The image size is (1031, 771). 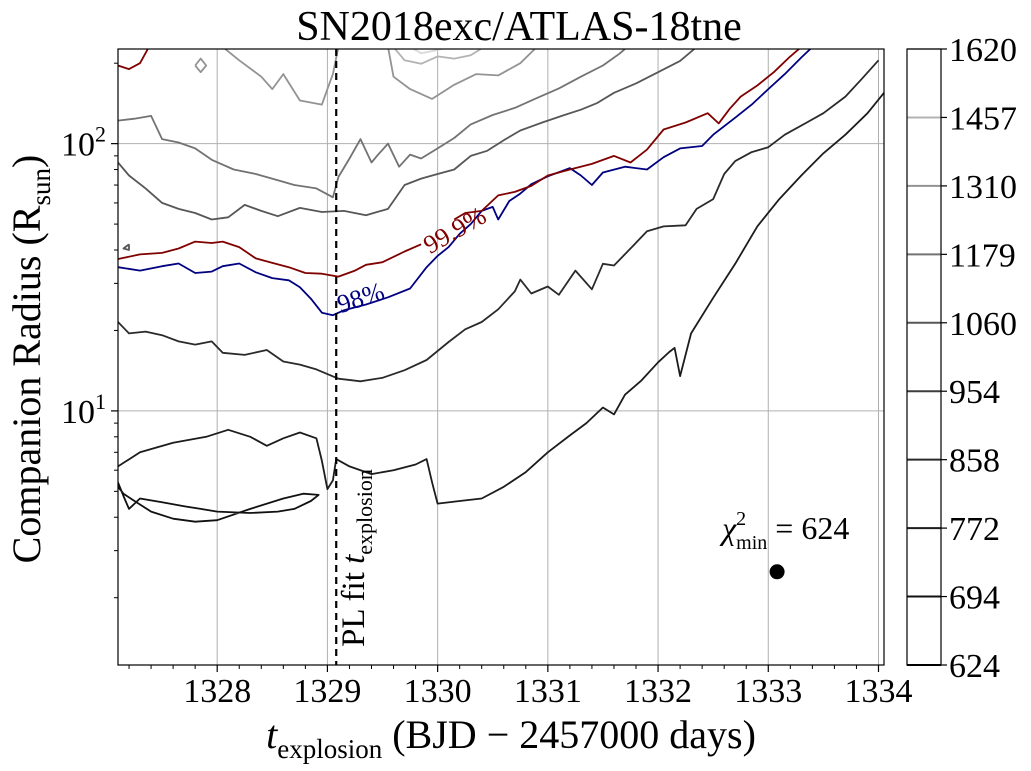 I want to click on x-tick-label: 1332, so click(x=658, y=691).